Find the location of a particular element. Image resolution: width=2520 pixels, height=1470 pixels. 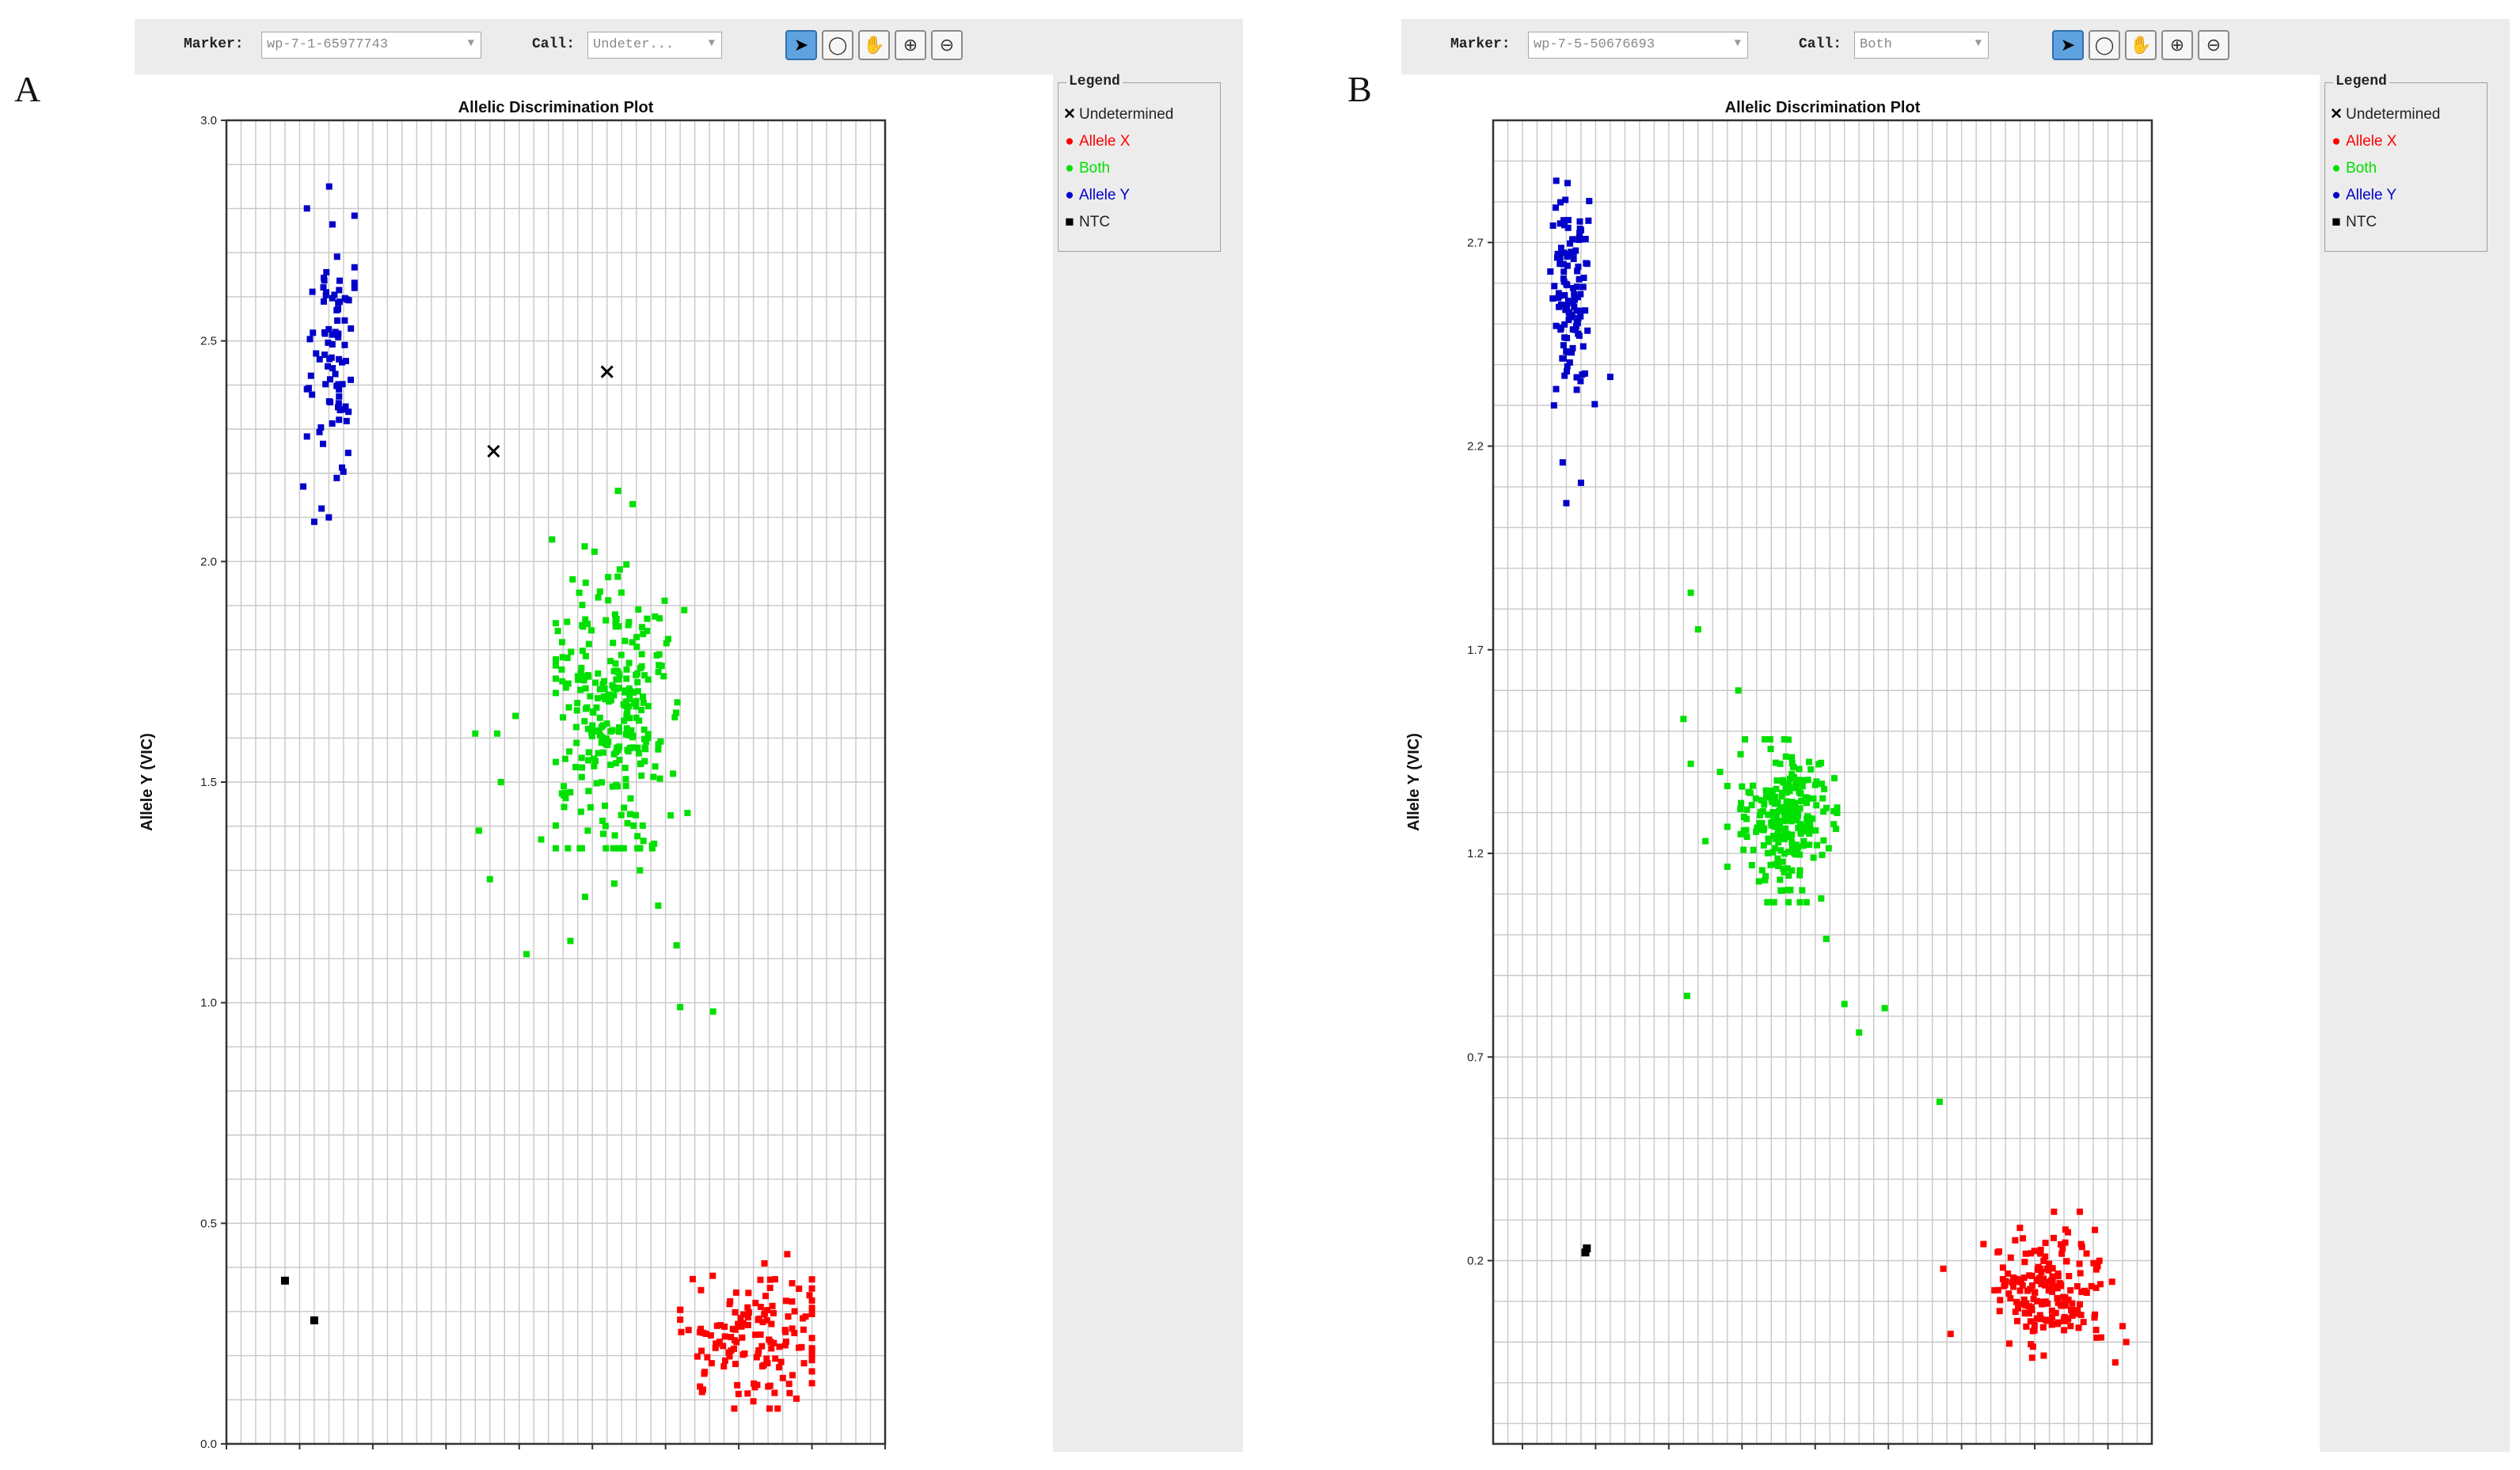

series-ntc is located at coordinates (299, 1300).